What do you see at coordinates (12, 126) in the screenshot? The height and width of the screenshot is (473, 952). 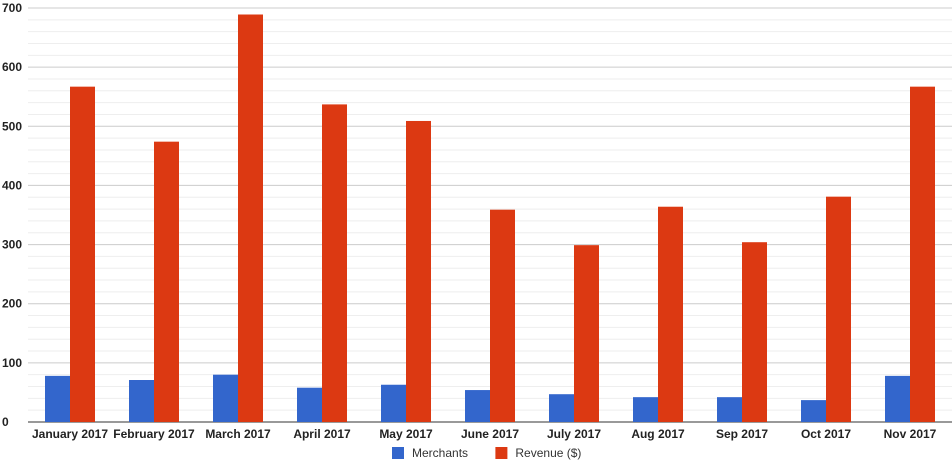 I see `y-tick-label: 500` at bounding box center [12, 126].